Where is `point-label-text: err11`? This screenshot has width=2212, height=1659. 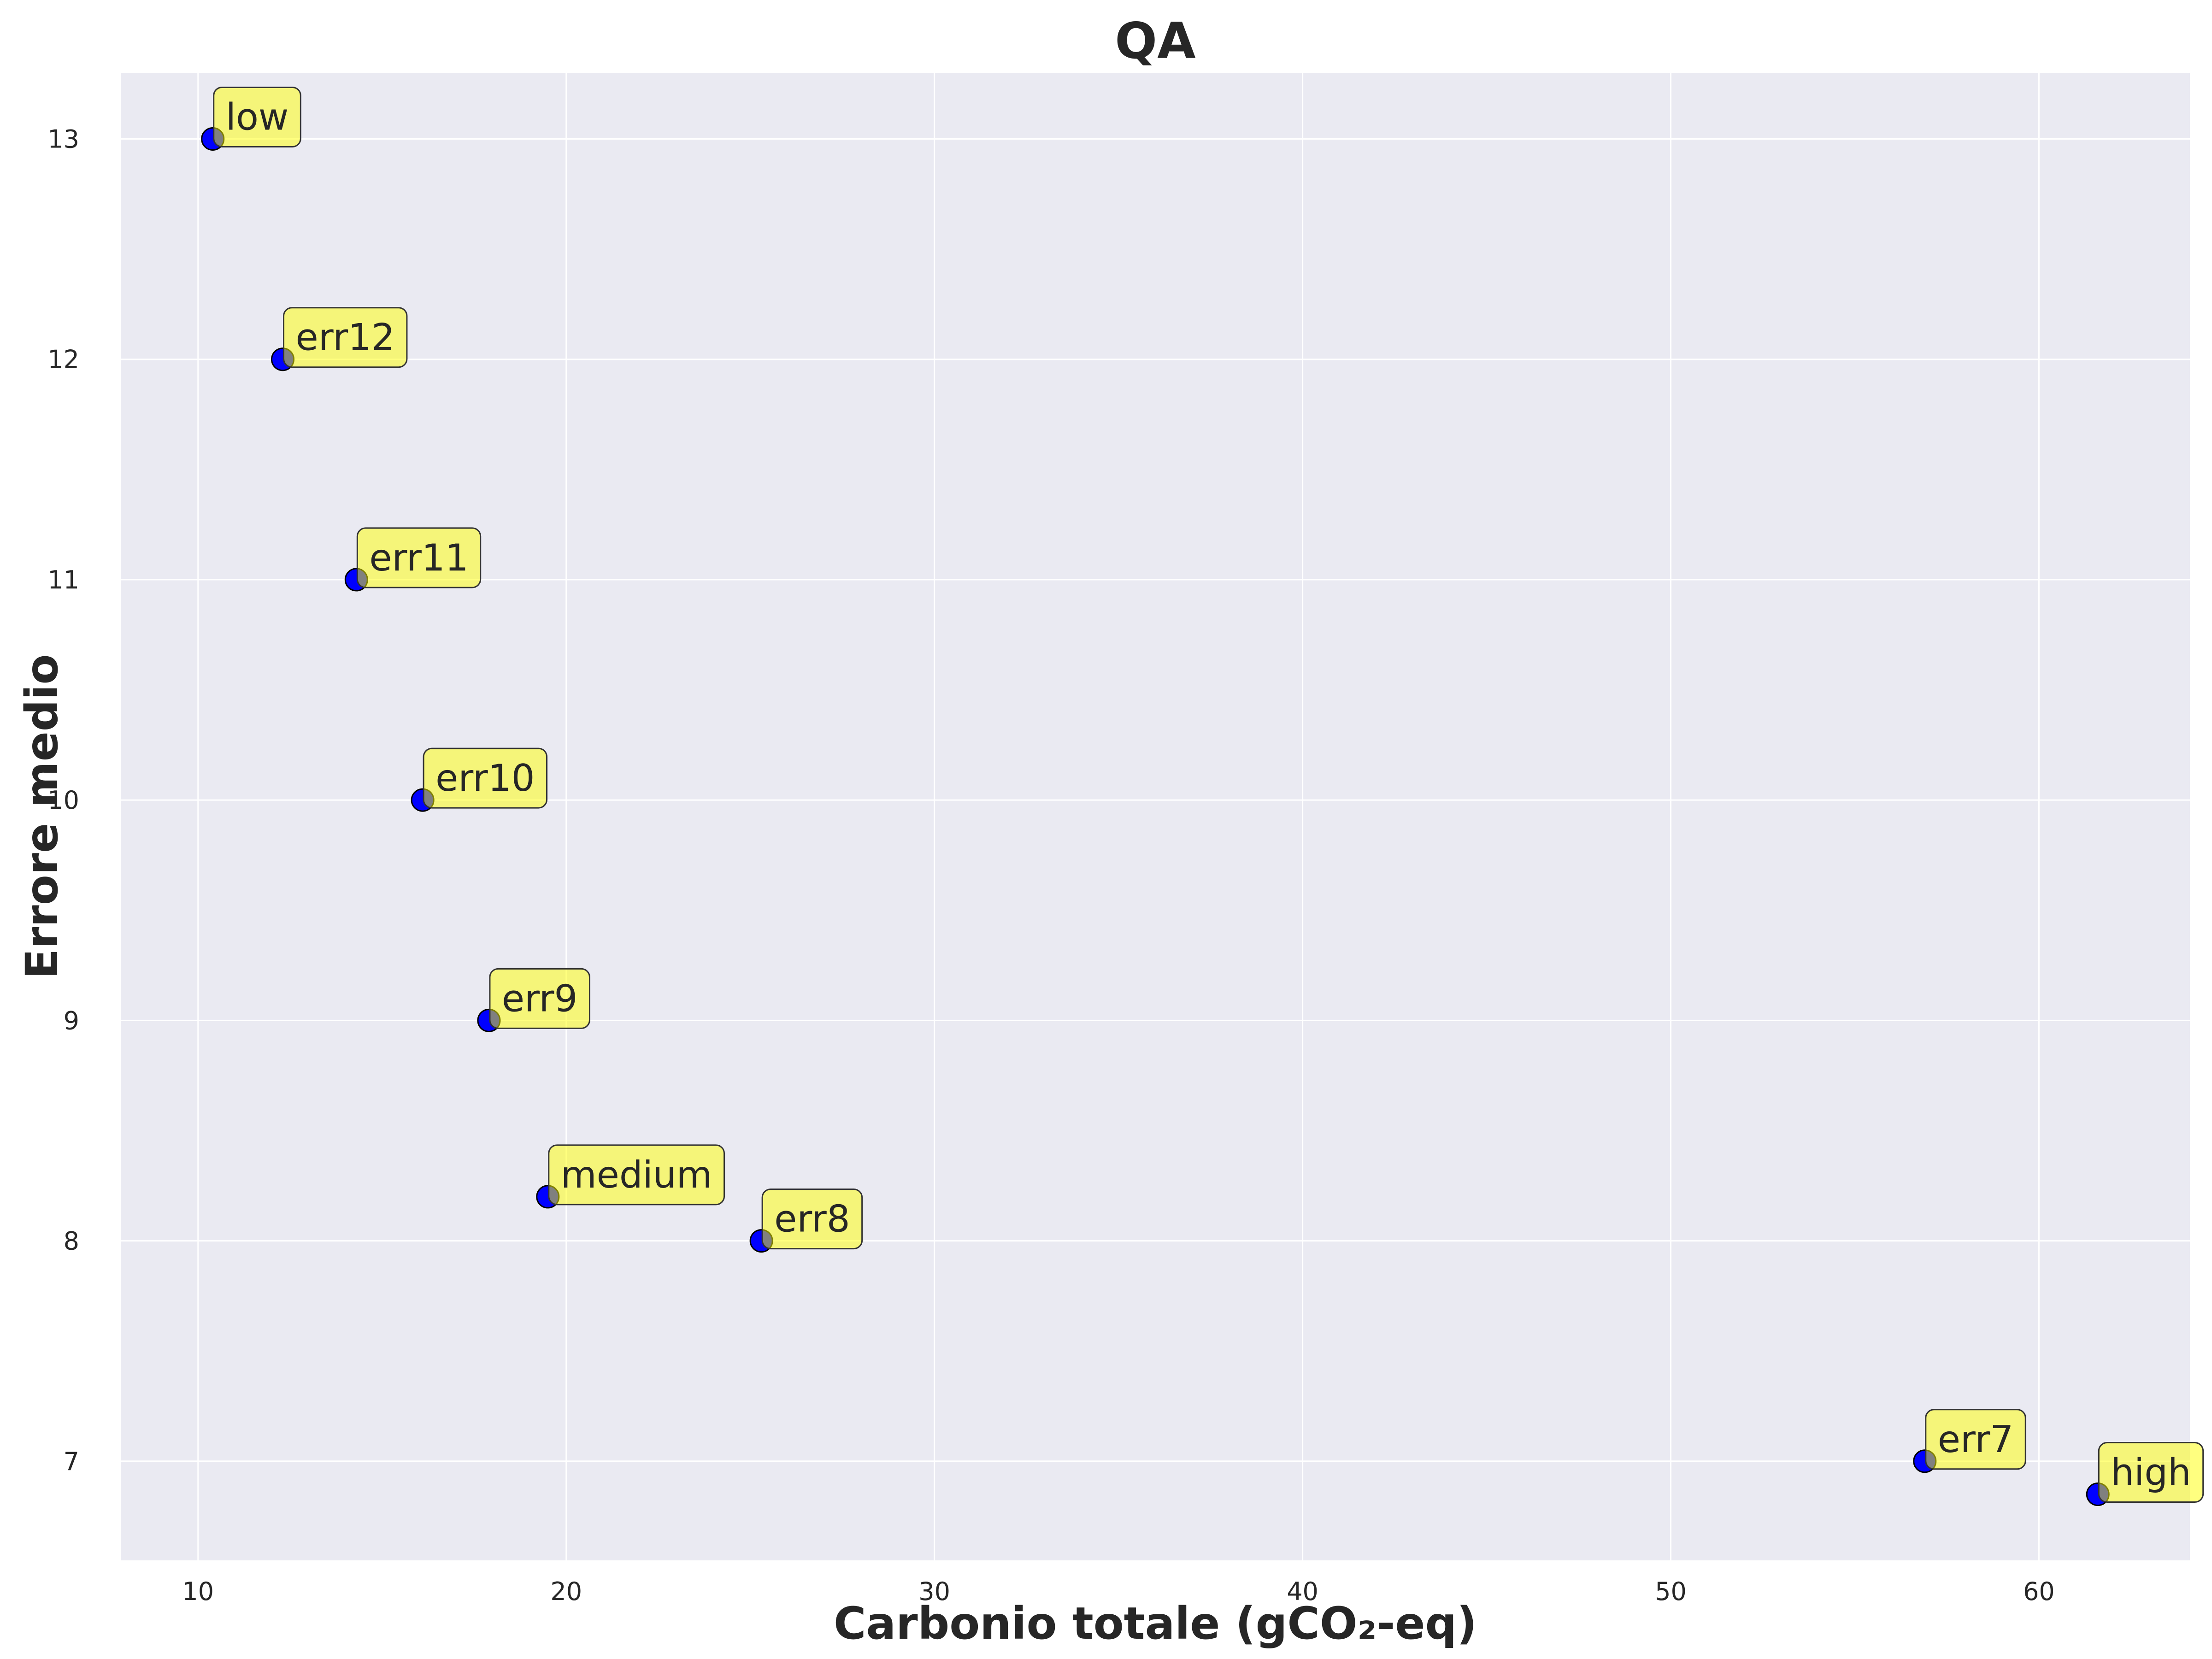 point-label-text: err11 is located at coordinates (418, 557).